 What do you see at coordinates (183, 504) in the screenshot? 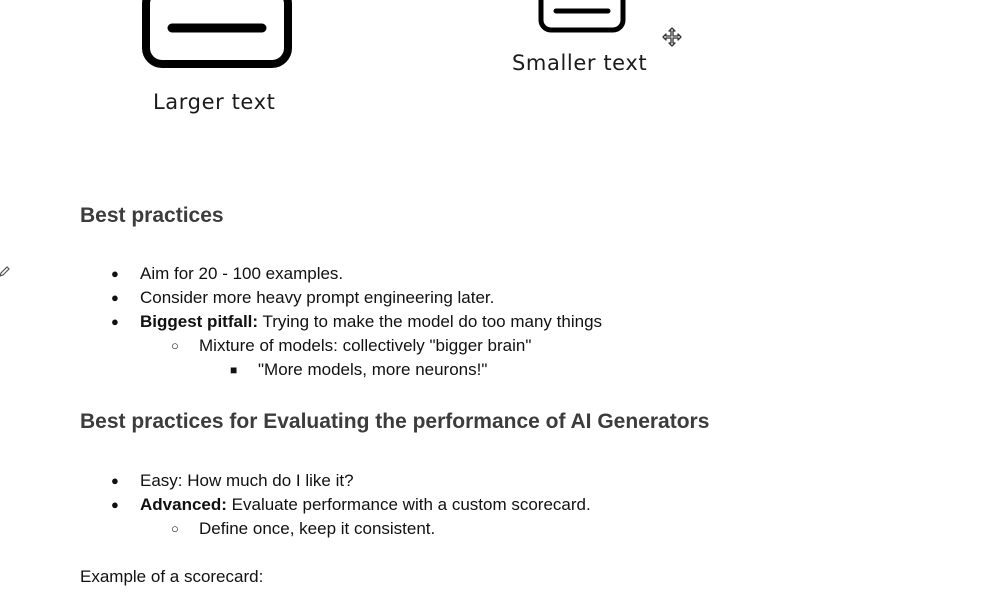
I see `list-item-bold-label: Advanced:` at bounding box center [183, 504].